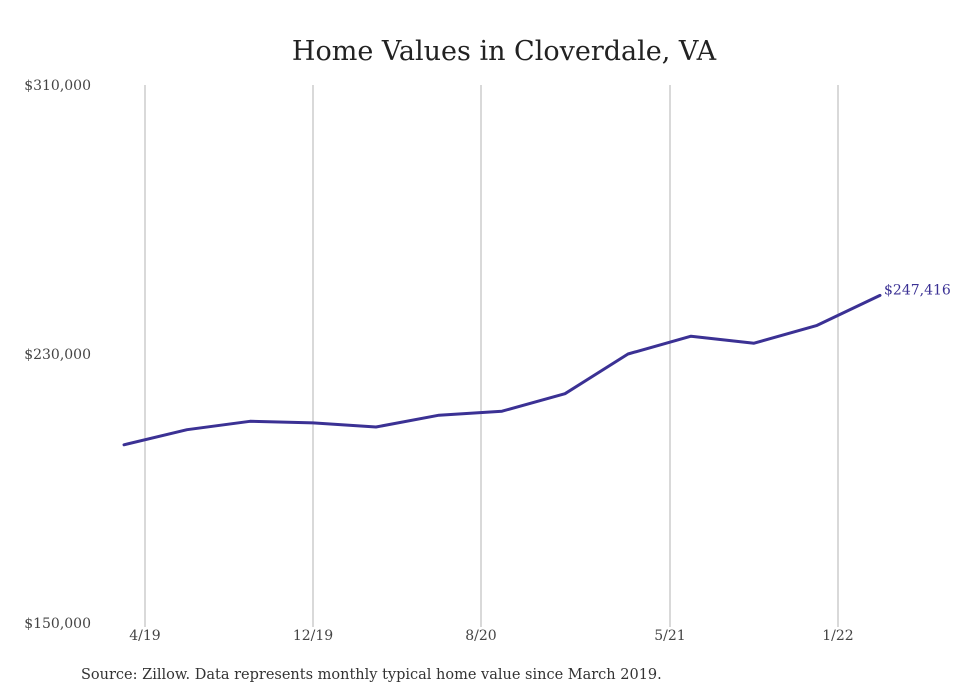  What do you see at coordinates (837, 636) in the screenshot?
I see `x-tick-label: 1/22` at bounding box center [837, 636].